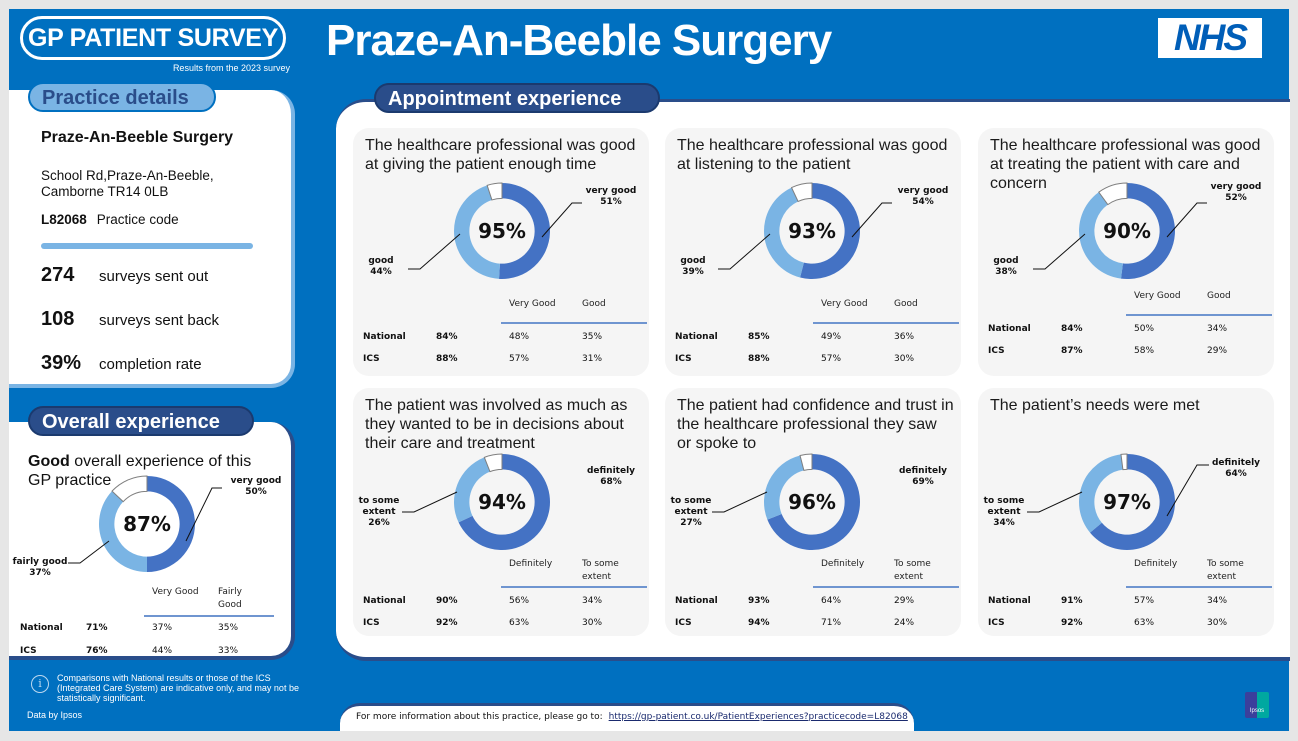 The width and height of the screenshot is (1298, 741). Describe the element at coordinates (831, 601) in the screenshot. I see `row-col1: 64%` at that location.